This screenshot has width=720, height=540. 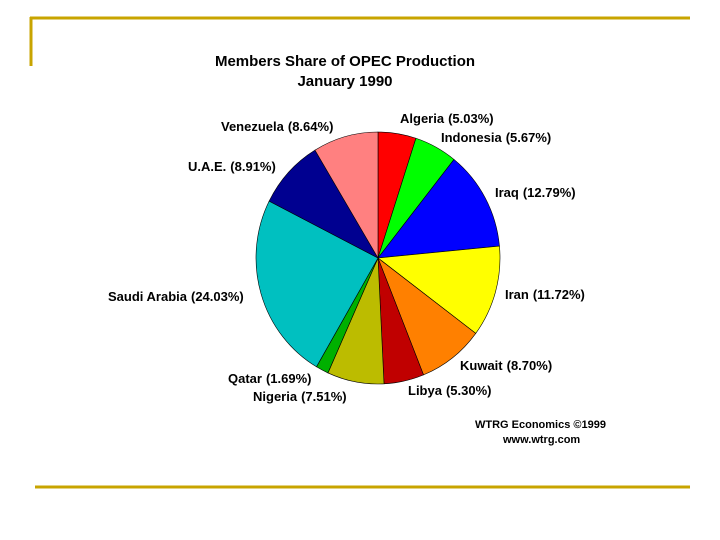 I want to click on slice-label: Iran (11.72%), so click(x=545, y=294).